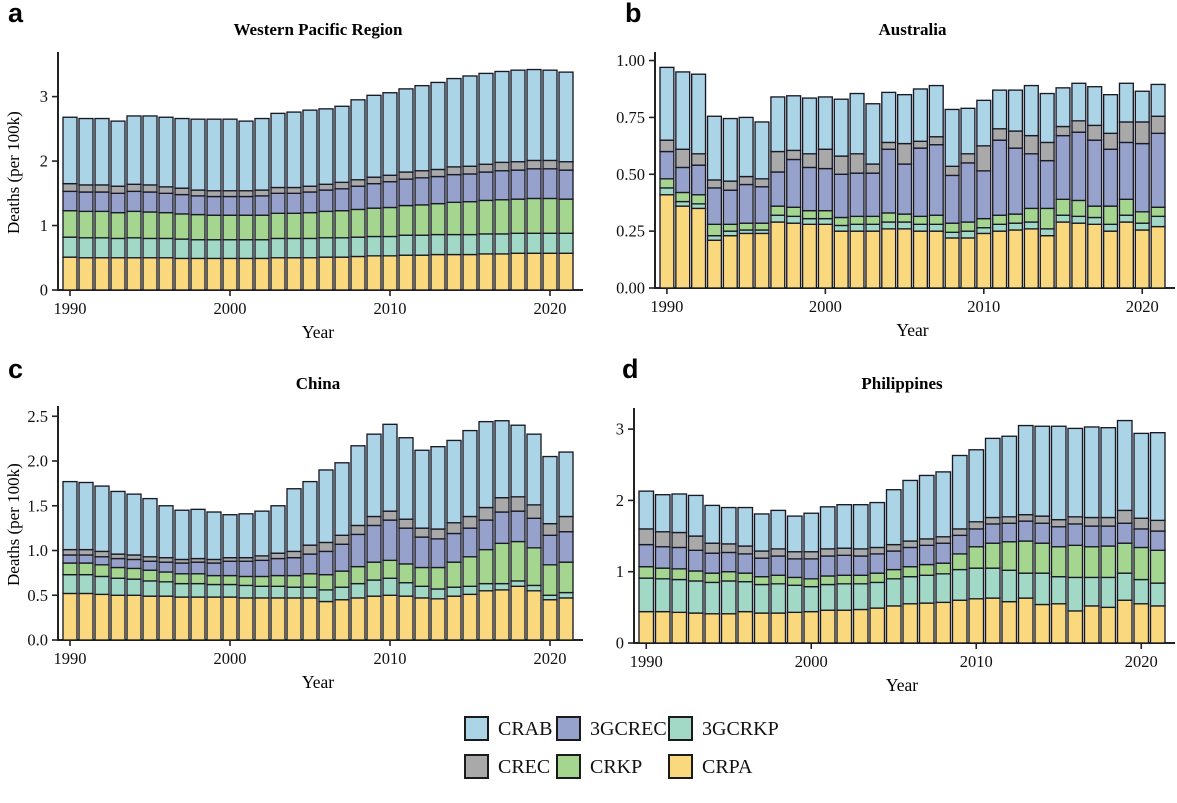 This screenshot has height=803, width=1177. I want to click on bar-segment-3gcrec-1997, so click(182, 204).